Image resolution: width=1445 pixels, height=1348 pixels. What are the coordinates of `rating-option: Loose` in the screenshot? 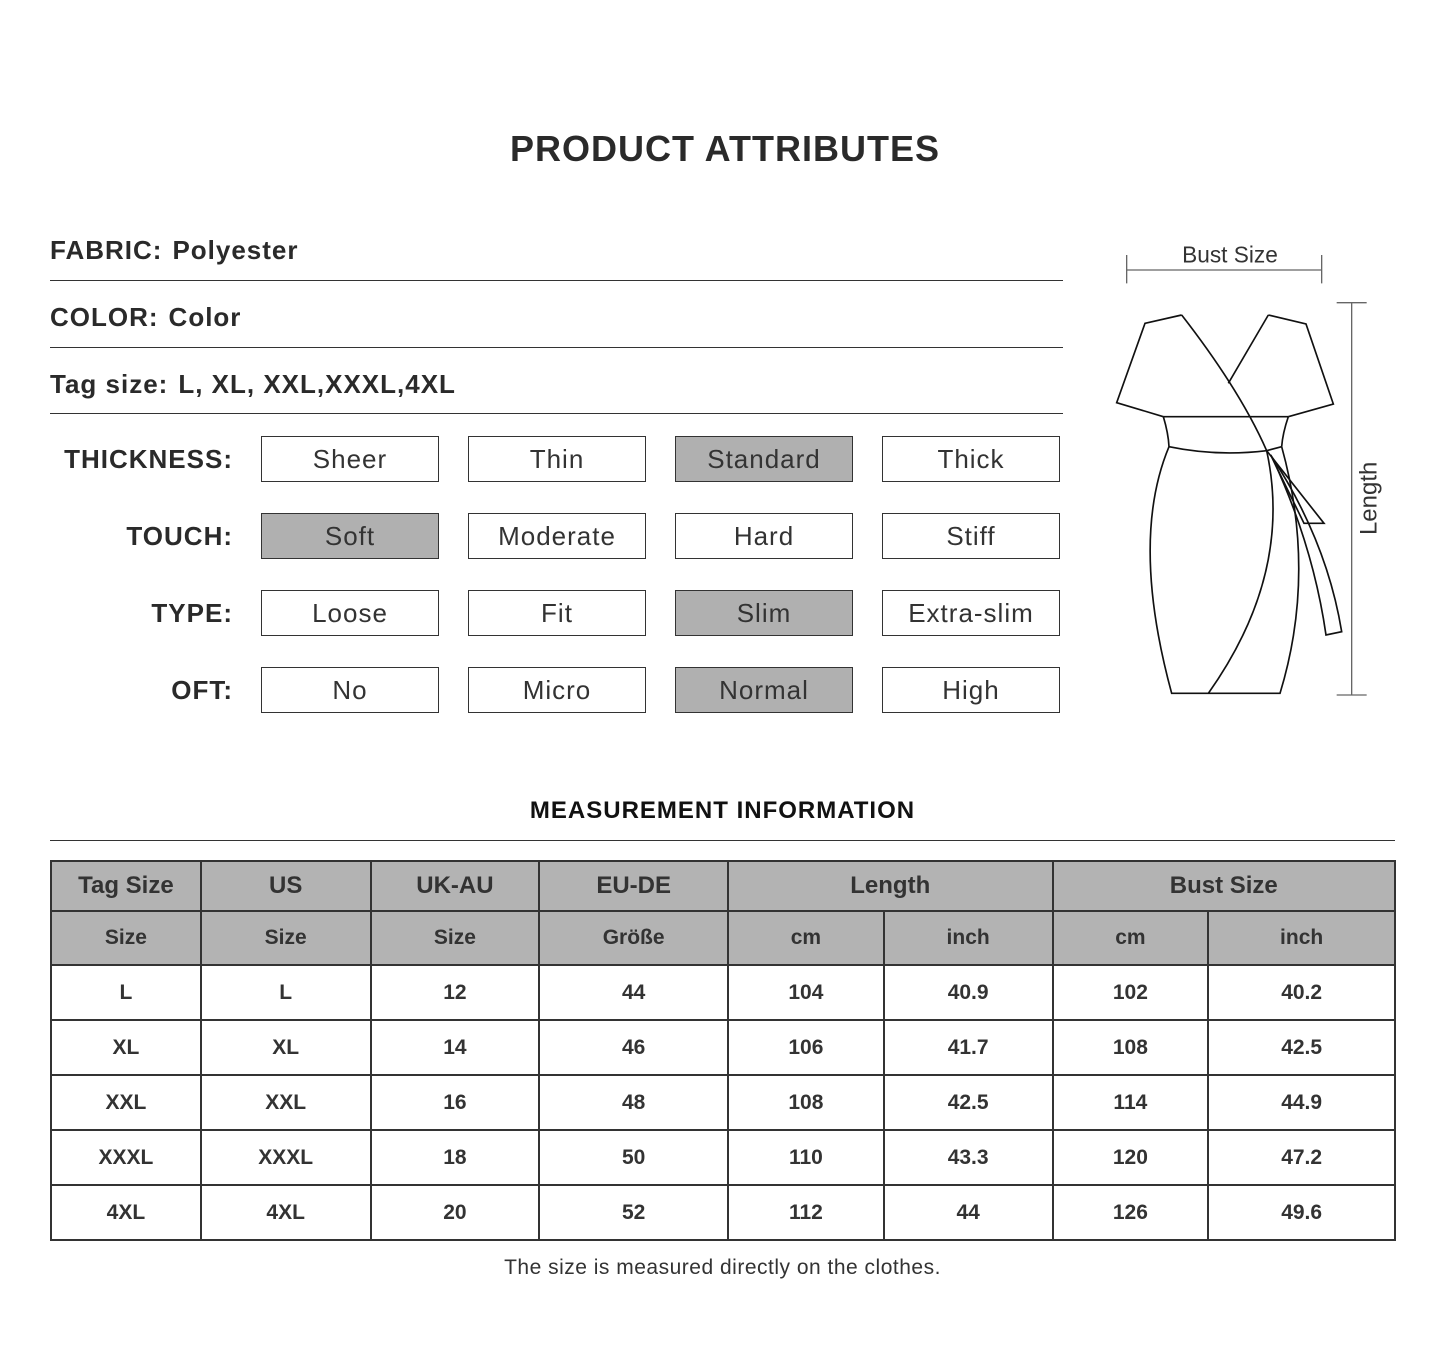 It's located at (350, 613).